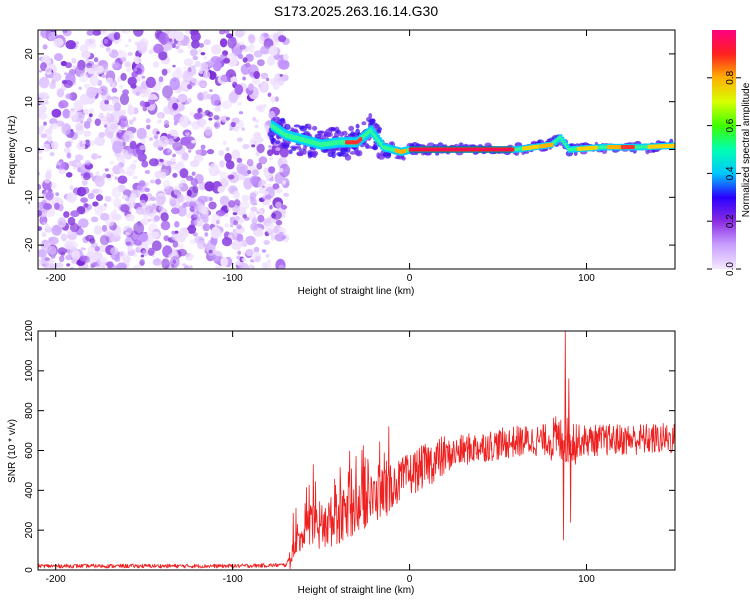  I want to click on y-tick-label: 0, so click(29, 570).